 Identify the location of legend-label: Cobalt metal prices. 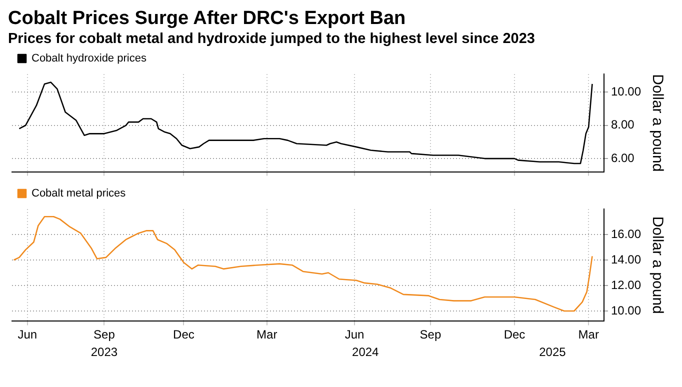
(79, 194).